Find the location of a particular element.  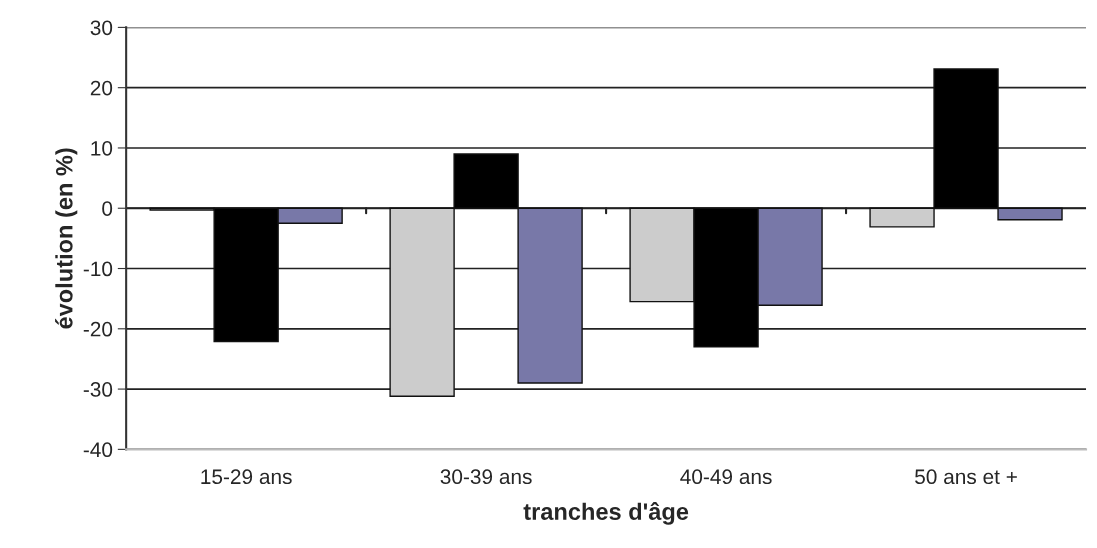

y-tick-label: 10 is located at coordinates (102, 148).